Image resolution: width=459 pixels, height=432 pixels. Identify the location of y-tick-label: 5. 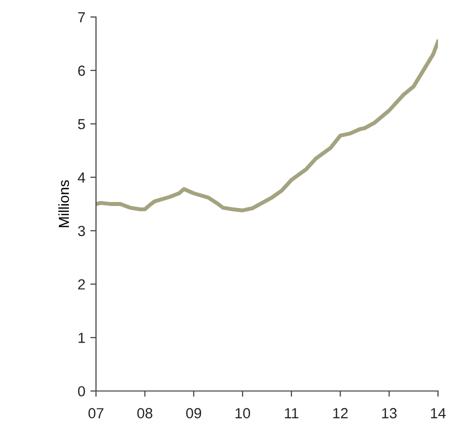
(81, 124).